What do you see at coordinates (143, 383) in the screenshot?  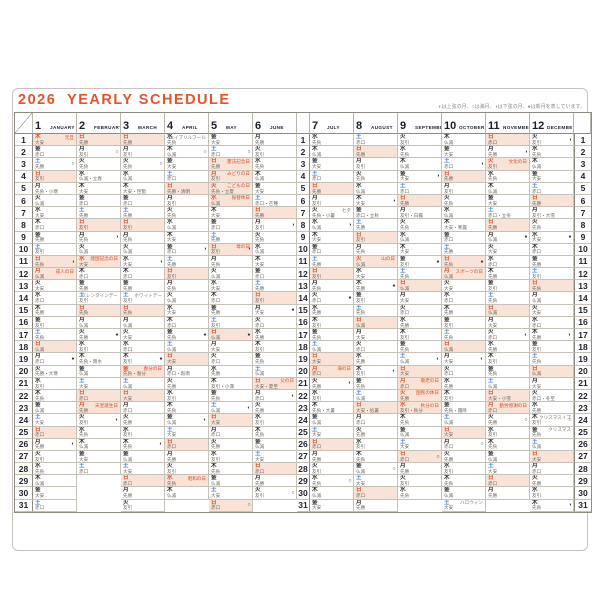 I see `day-cell-3-21: 土仏滅` at bounding box center [143, 383].